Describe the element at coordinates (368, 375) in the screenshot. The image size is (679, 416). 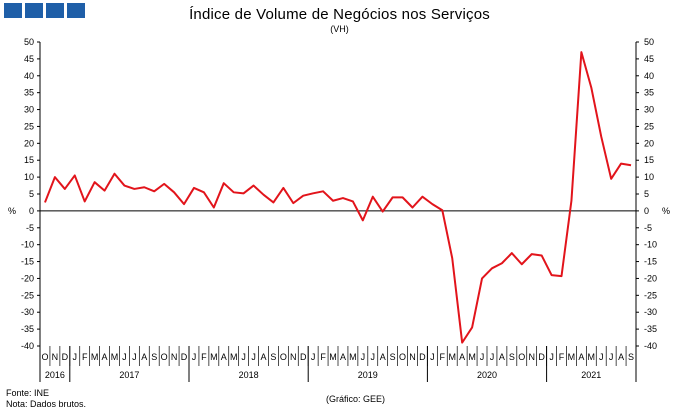
I see `year-label: 2019` at that location.